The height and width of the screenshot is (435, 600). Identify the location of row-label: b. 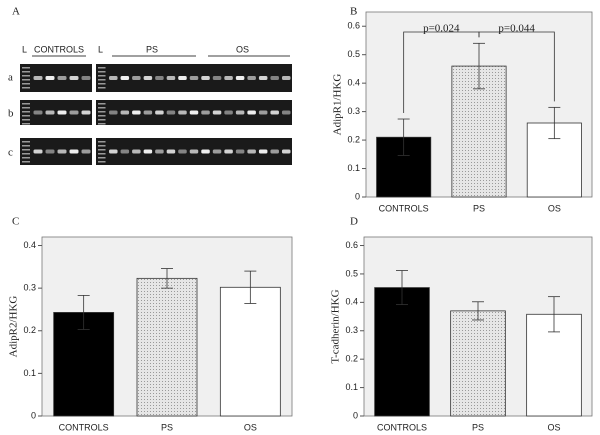
(11, 114).